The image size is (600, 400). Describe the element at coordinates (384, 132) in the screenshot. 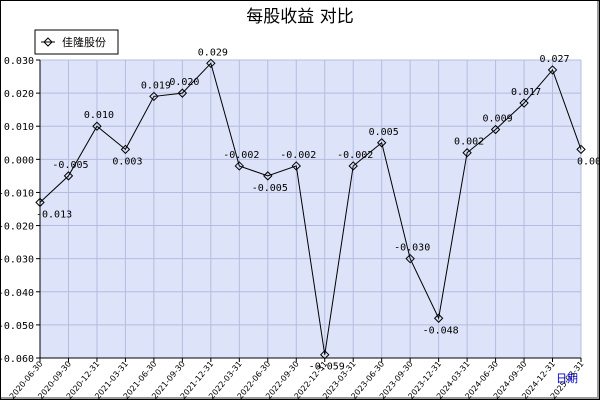

I see `data-label: 0.005` at that location.